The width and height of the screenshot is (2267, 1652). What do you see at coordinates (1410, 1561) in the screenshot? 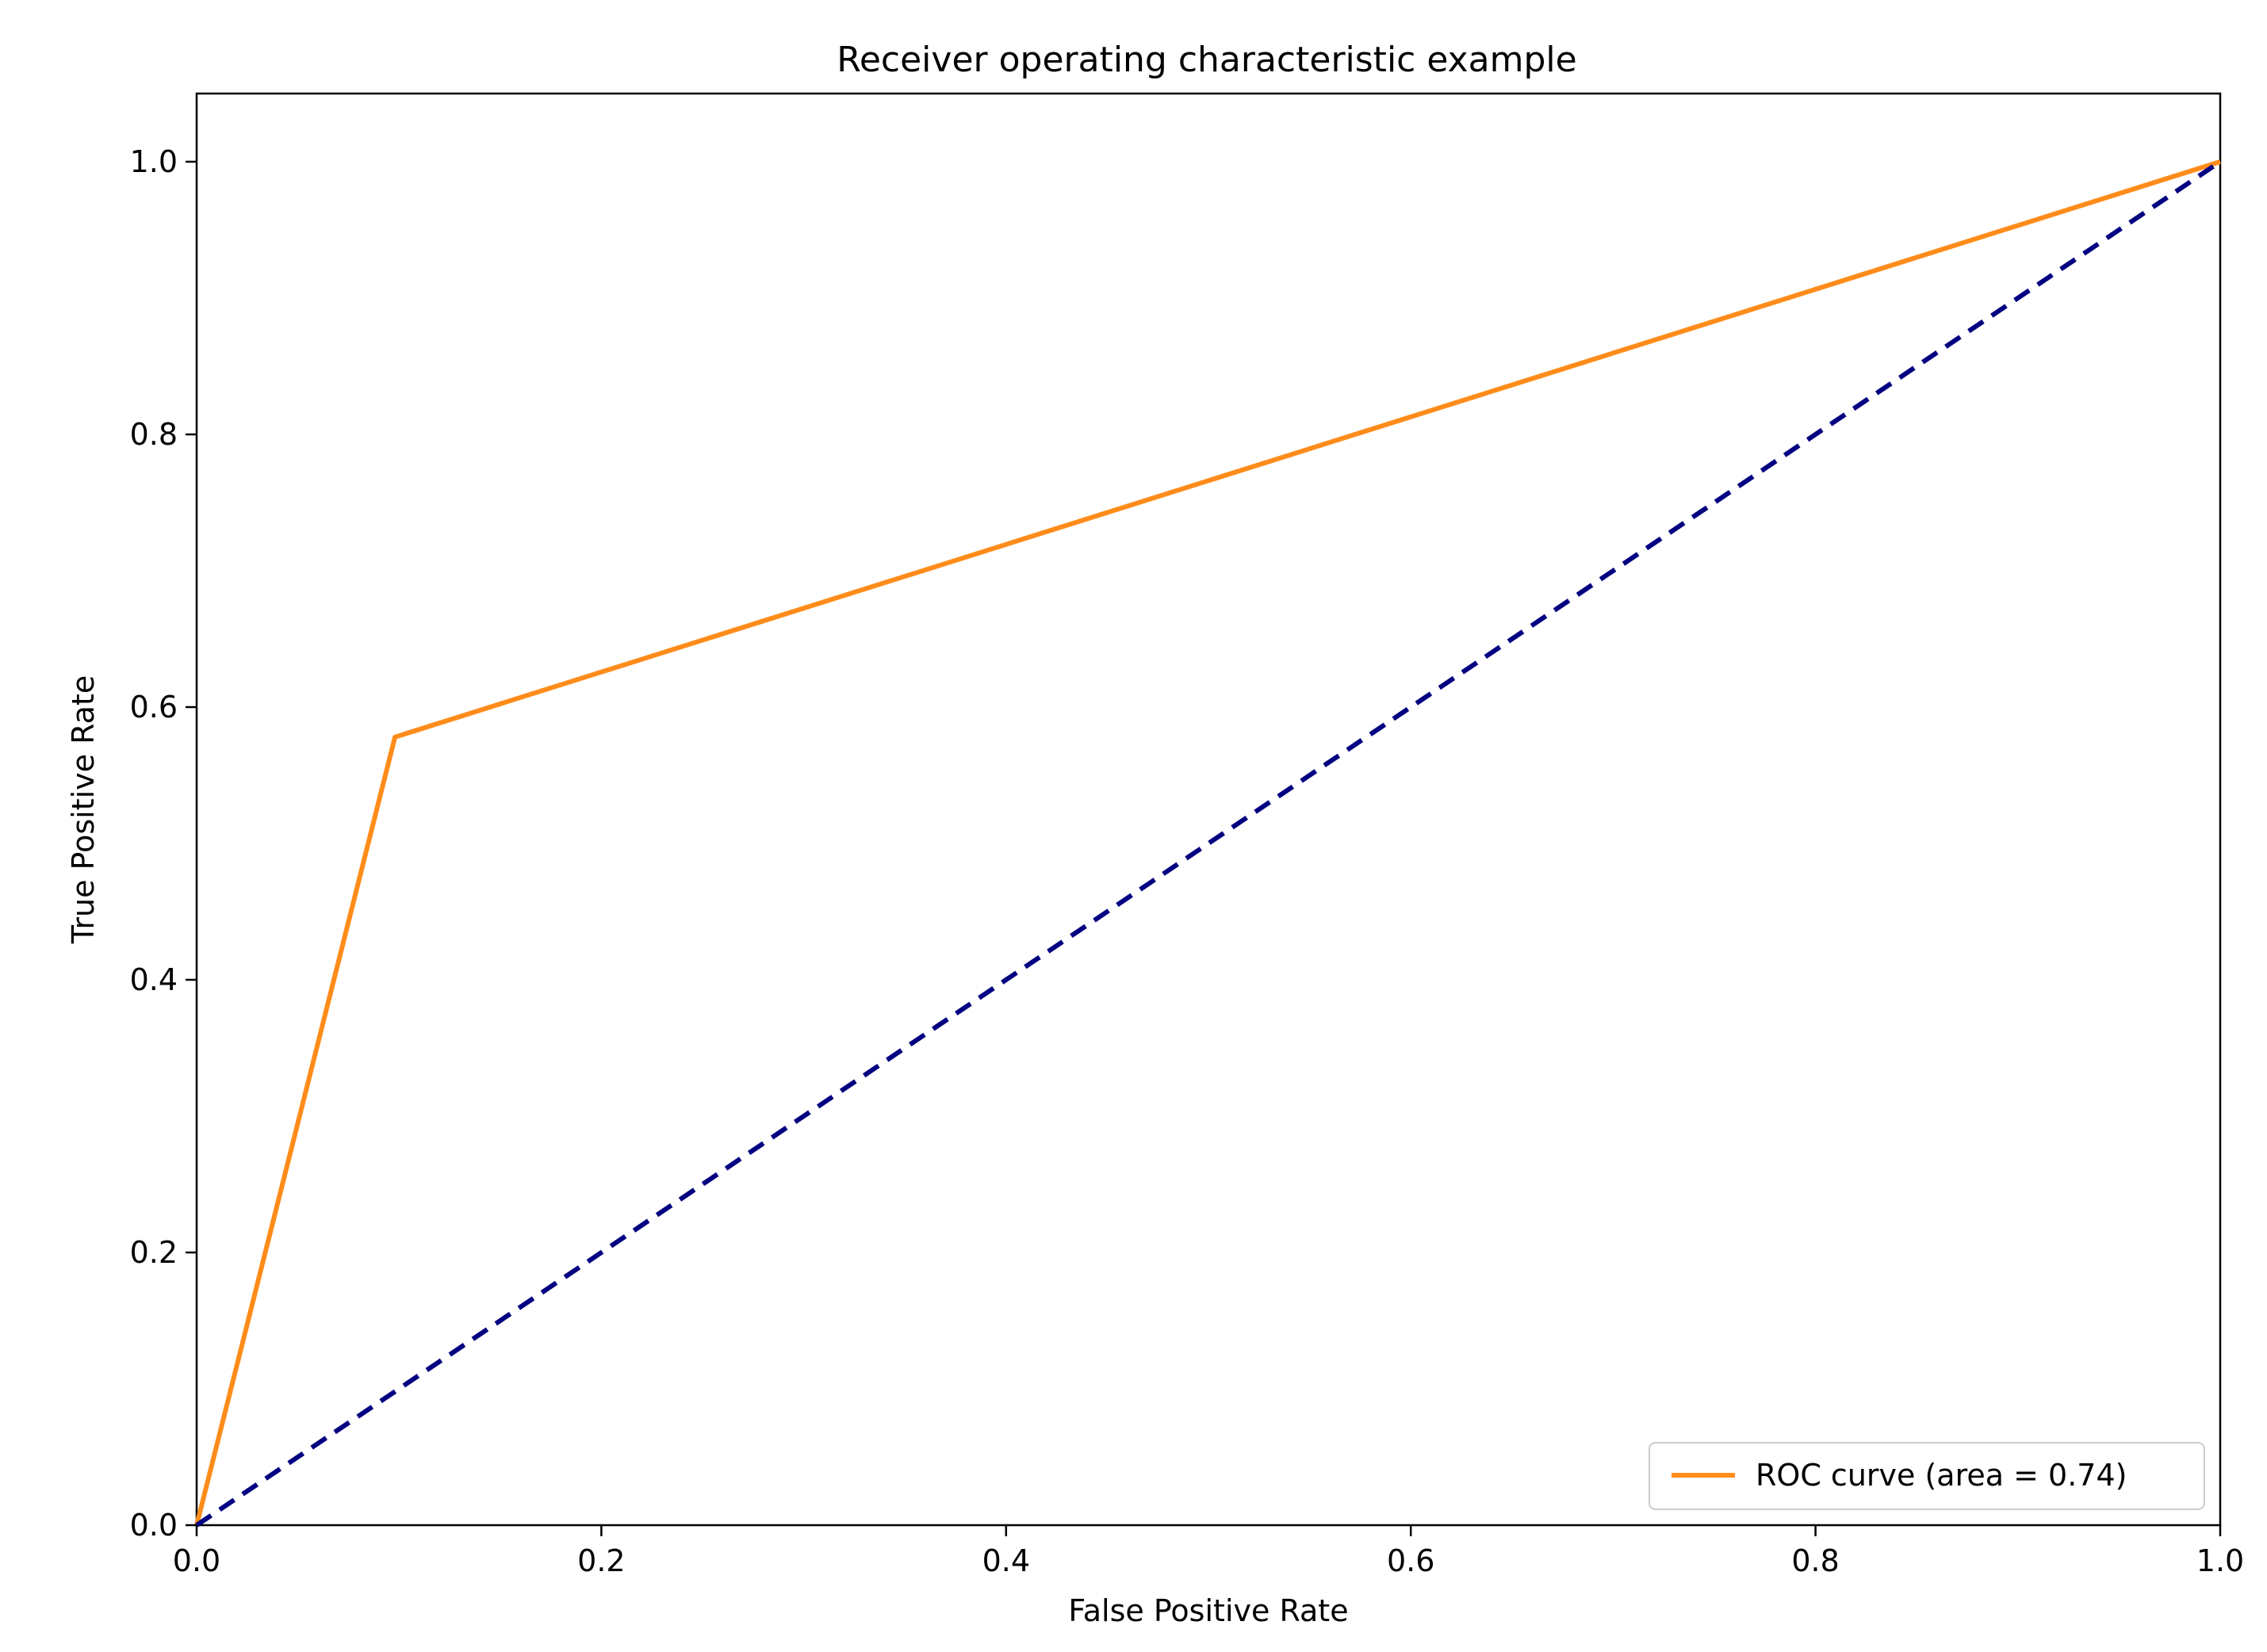
I see `x-tick-label: 0.6` at bounding box center [1410, 1561].